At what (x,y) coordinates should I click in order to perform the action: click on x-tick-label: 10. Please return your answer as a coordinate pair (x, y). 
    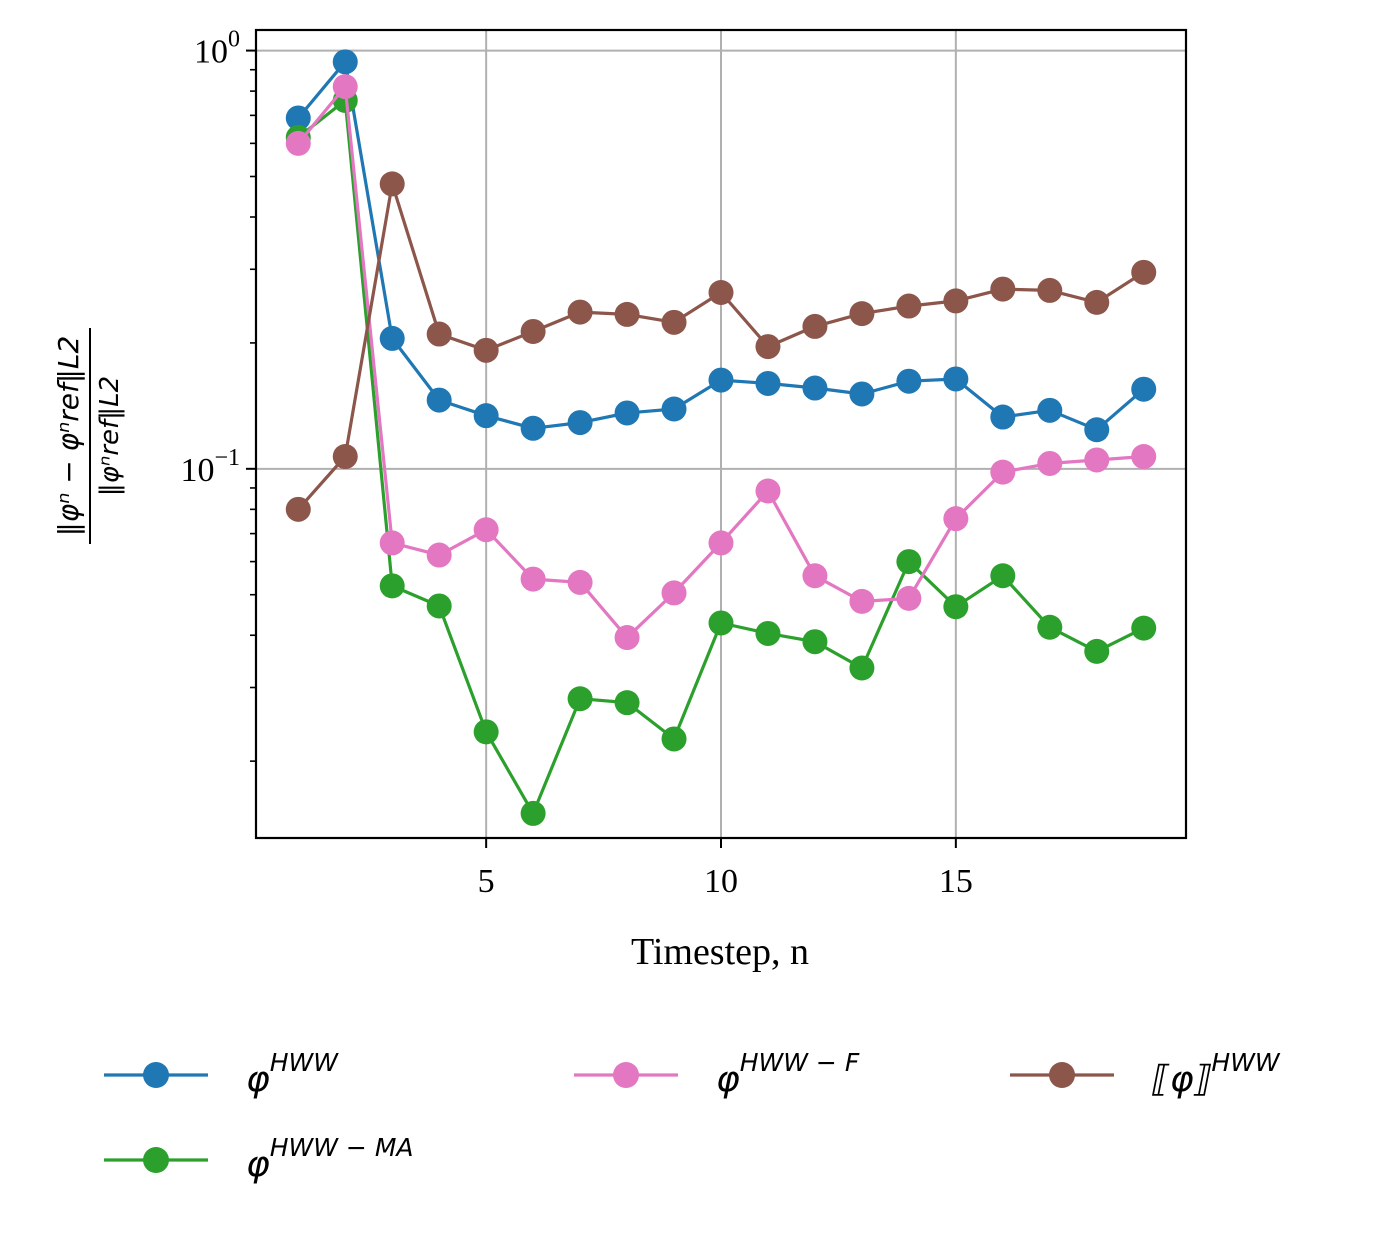
    Looking at the image, I should click on (721, 881).